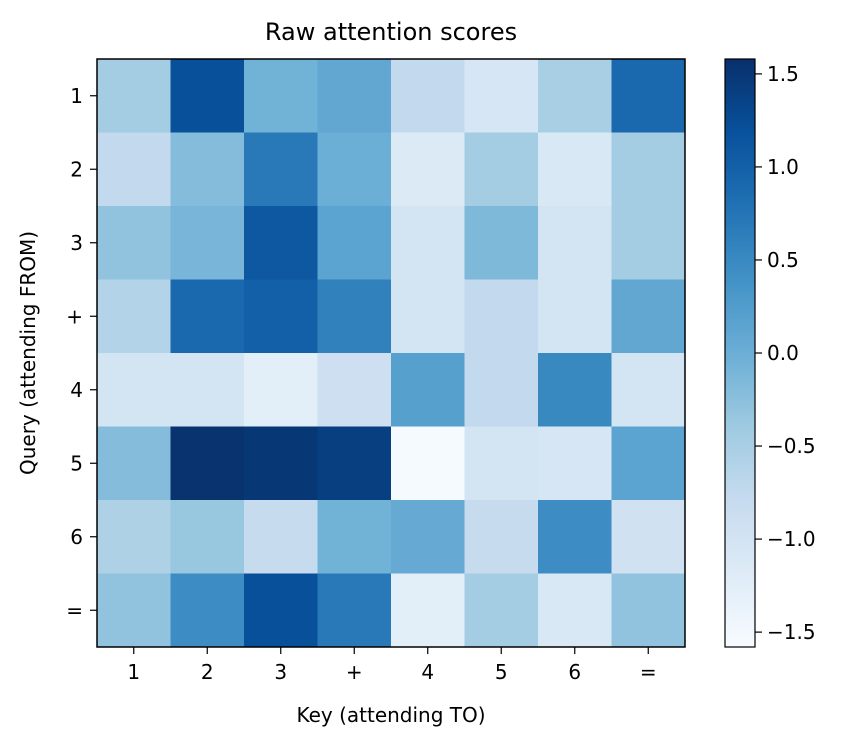  I want to click on x-tick-label: 5, so click(501, 672).